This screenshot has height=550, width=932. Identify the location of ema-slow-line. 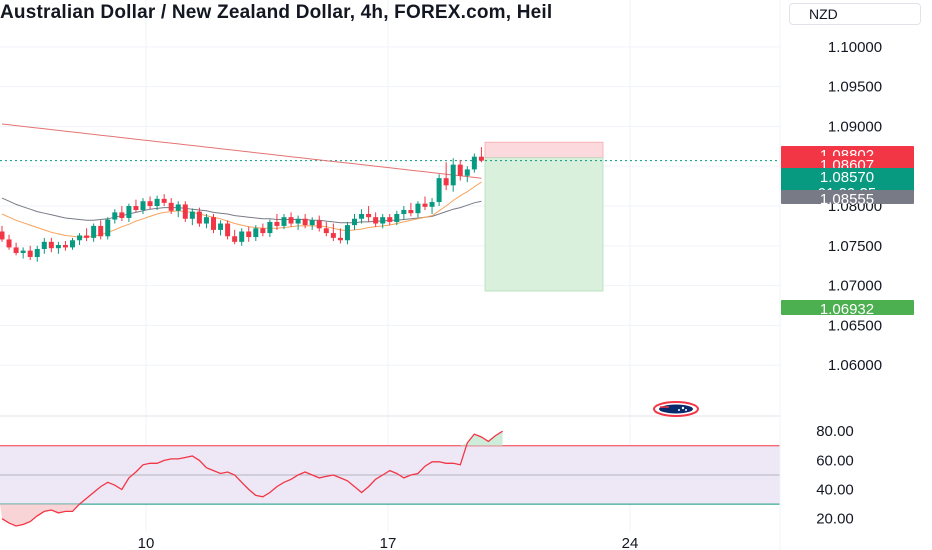
(241, 210).